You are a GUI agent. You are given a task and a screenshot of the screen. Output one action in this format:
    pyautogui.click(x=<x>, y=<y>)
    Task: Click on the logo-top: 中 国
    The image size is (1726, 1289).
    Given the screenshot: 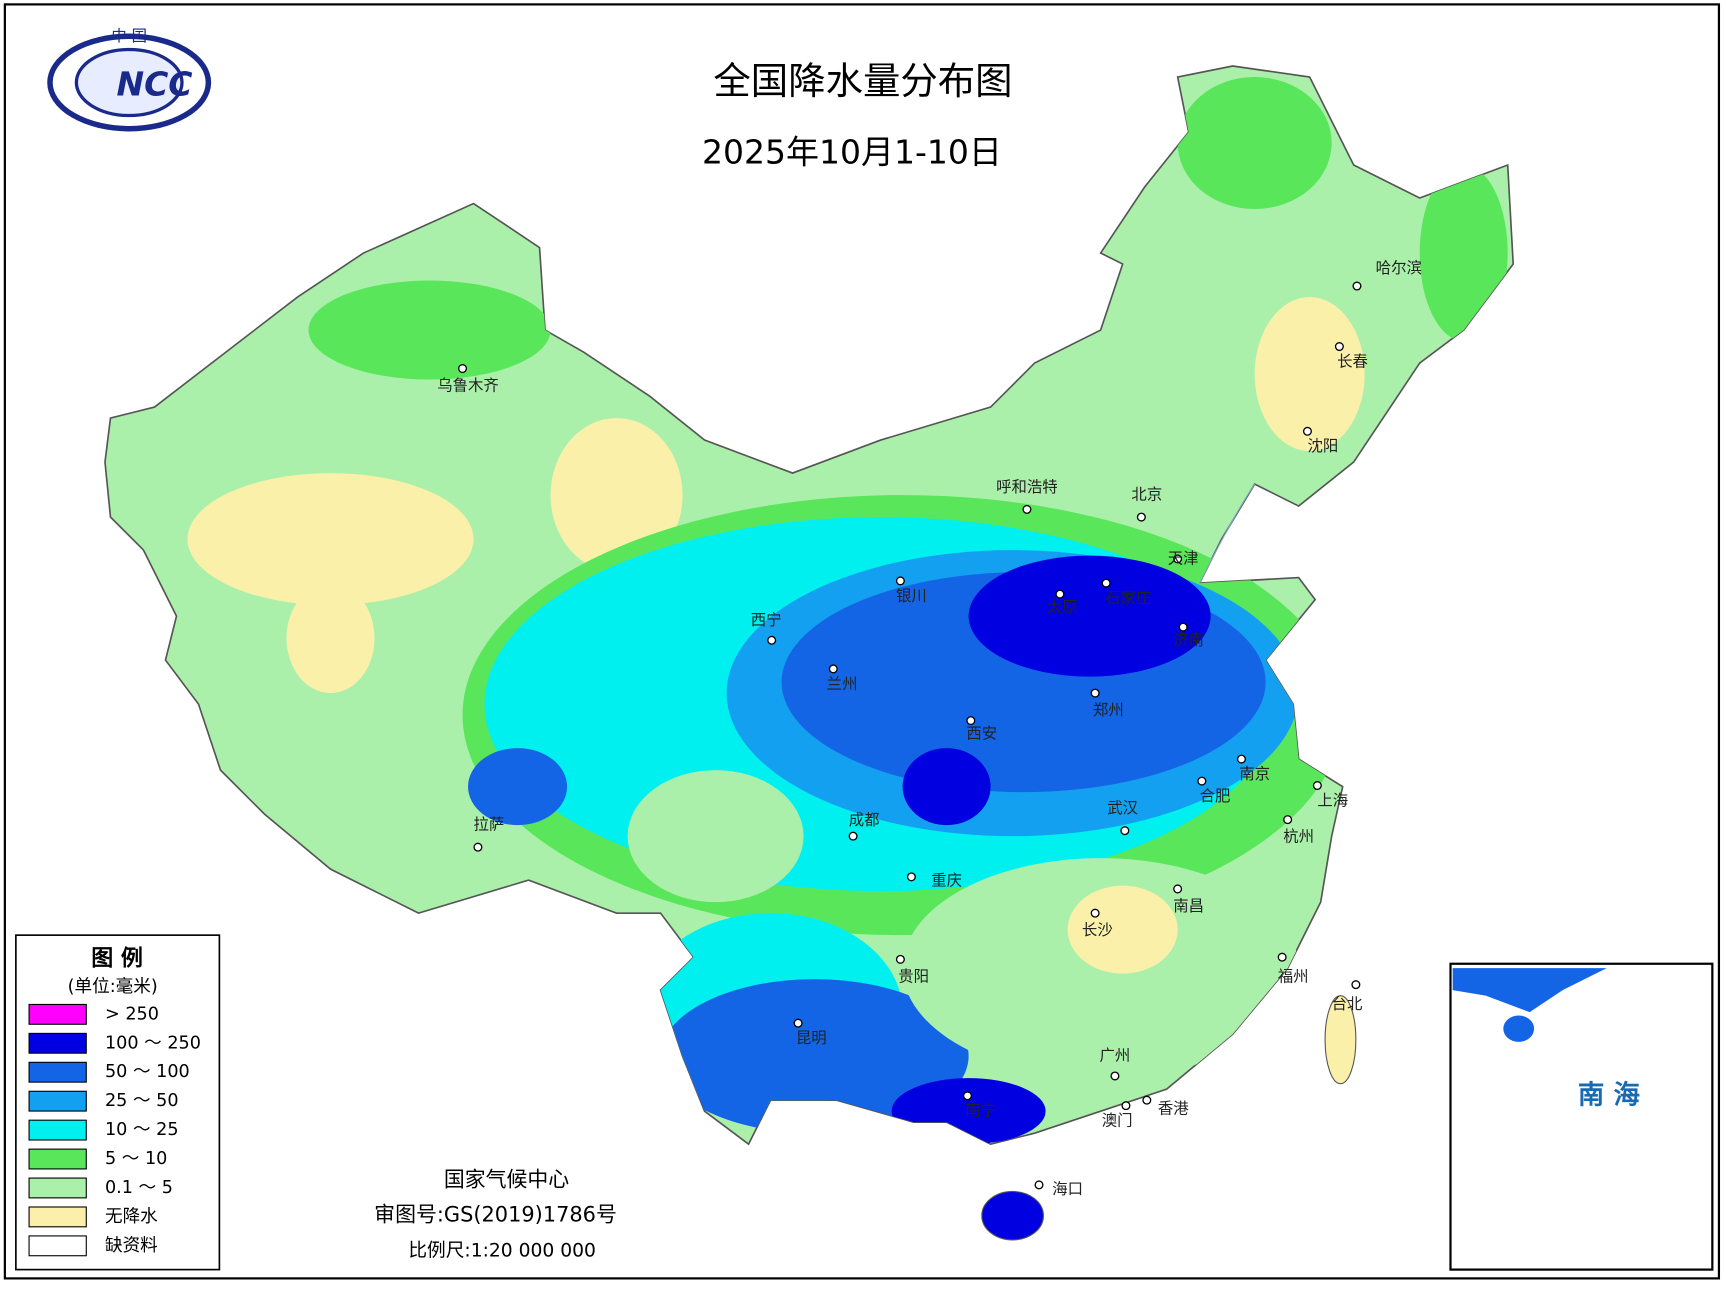 What is the action you would take?
    pyautogui.click(x=129, y=36)
    